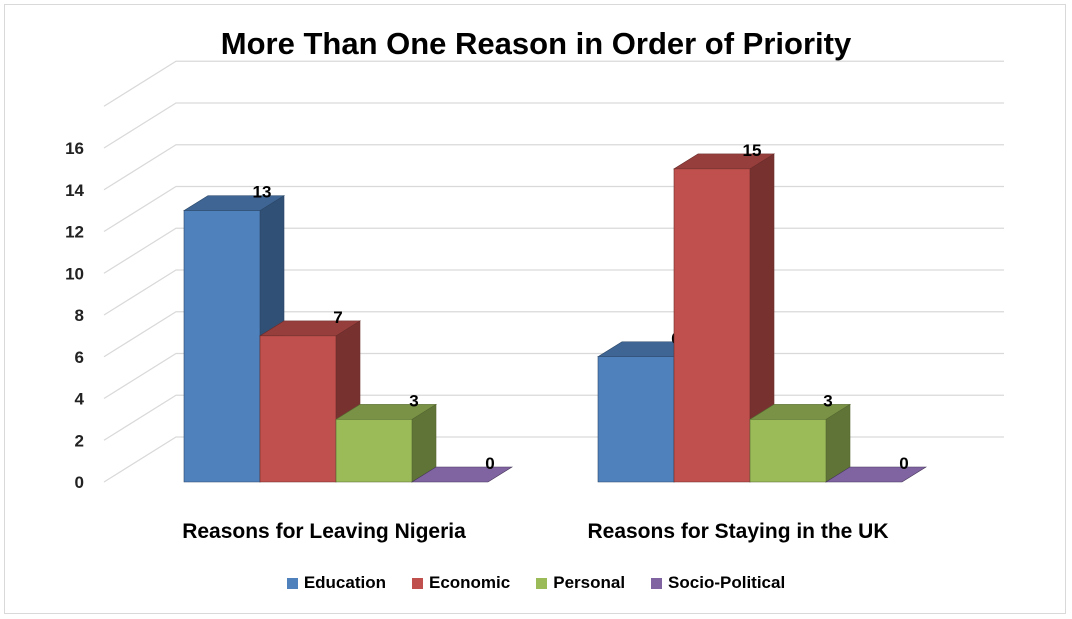 The image size is (1072, 619). I want to click on legend-item-socio-political: Socio-Political, so click(718, 583).